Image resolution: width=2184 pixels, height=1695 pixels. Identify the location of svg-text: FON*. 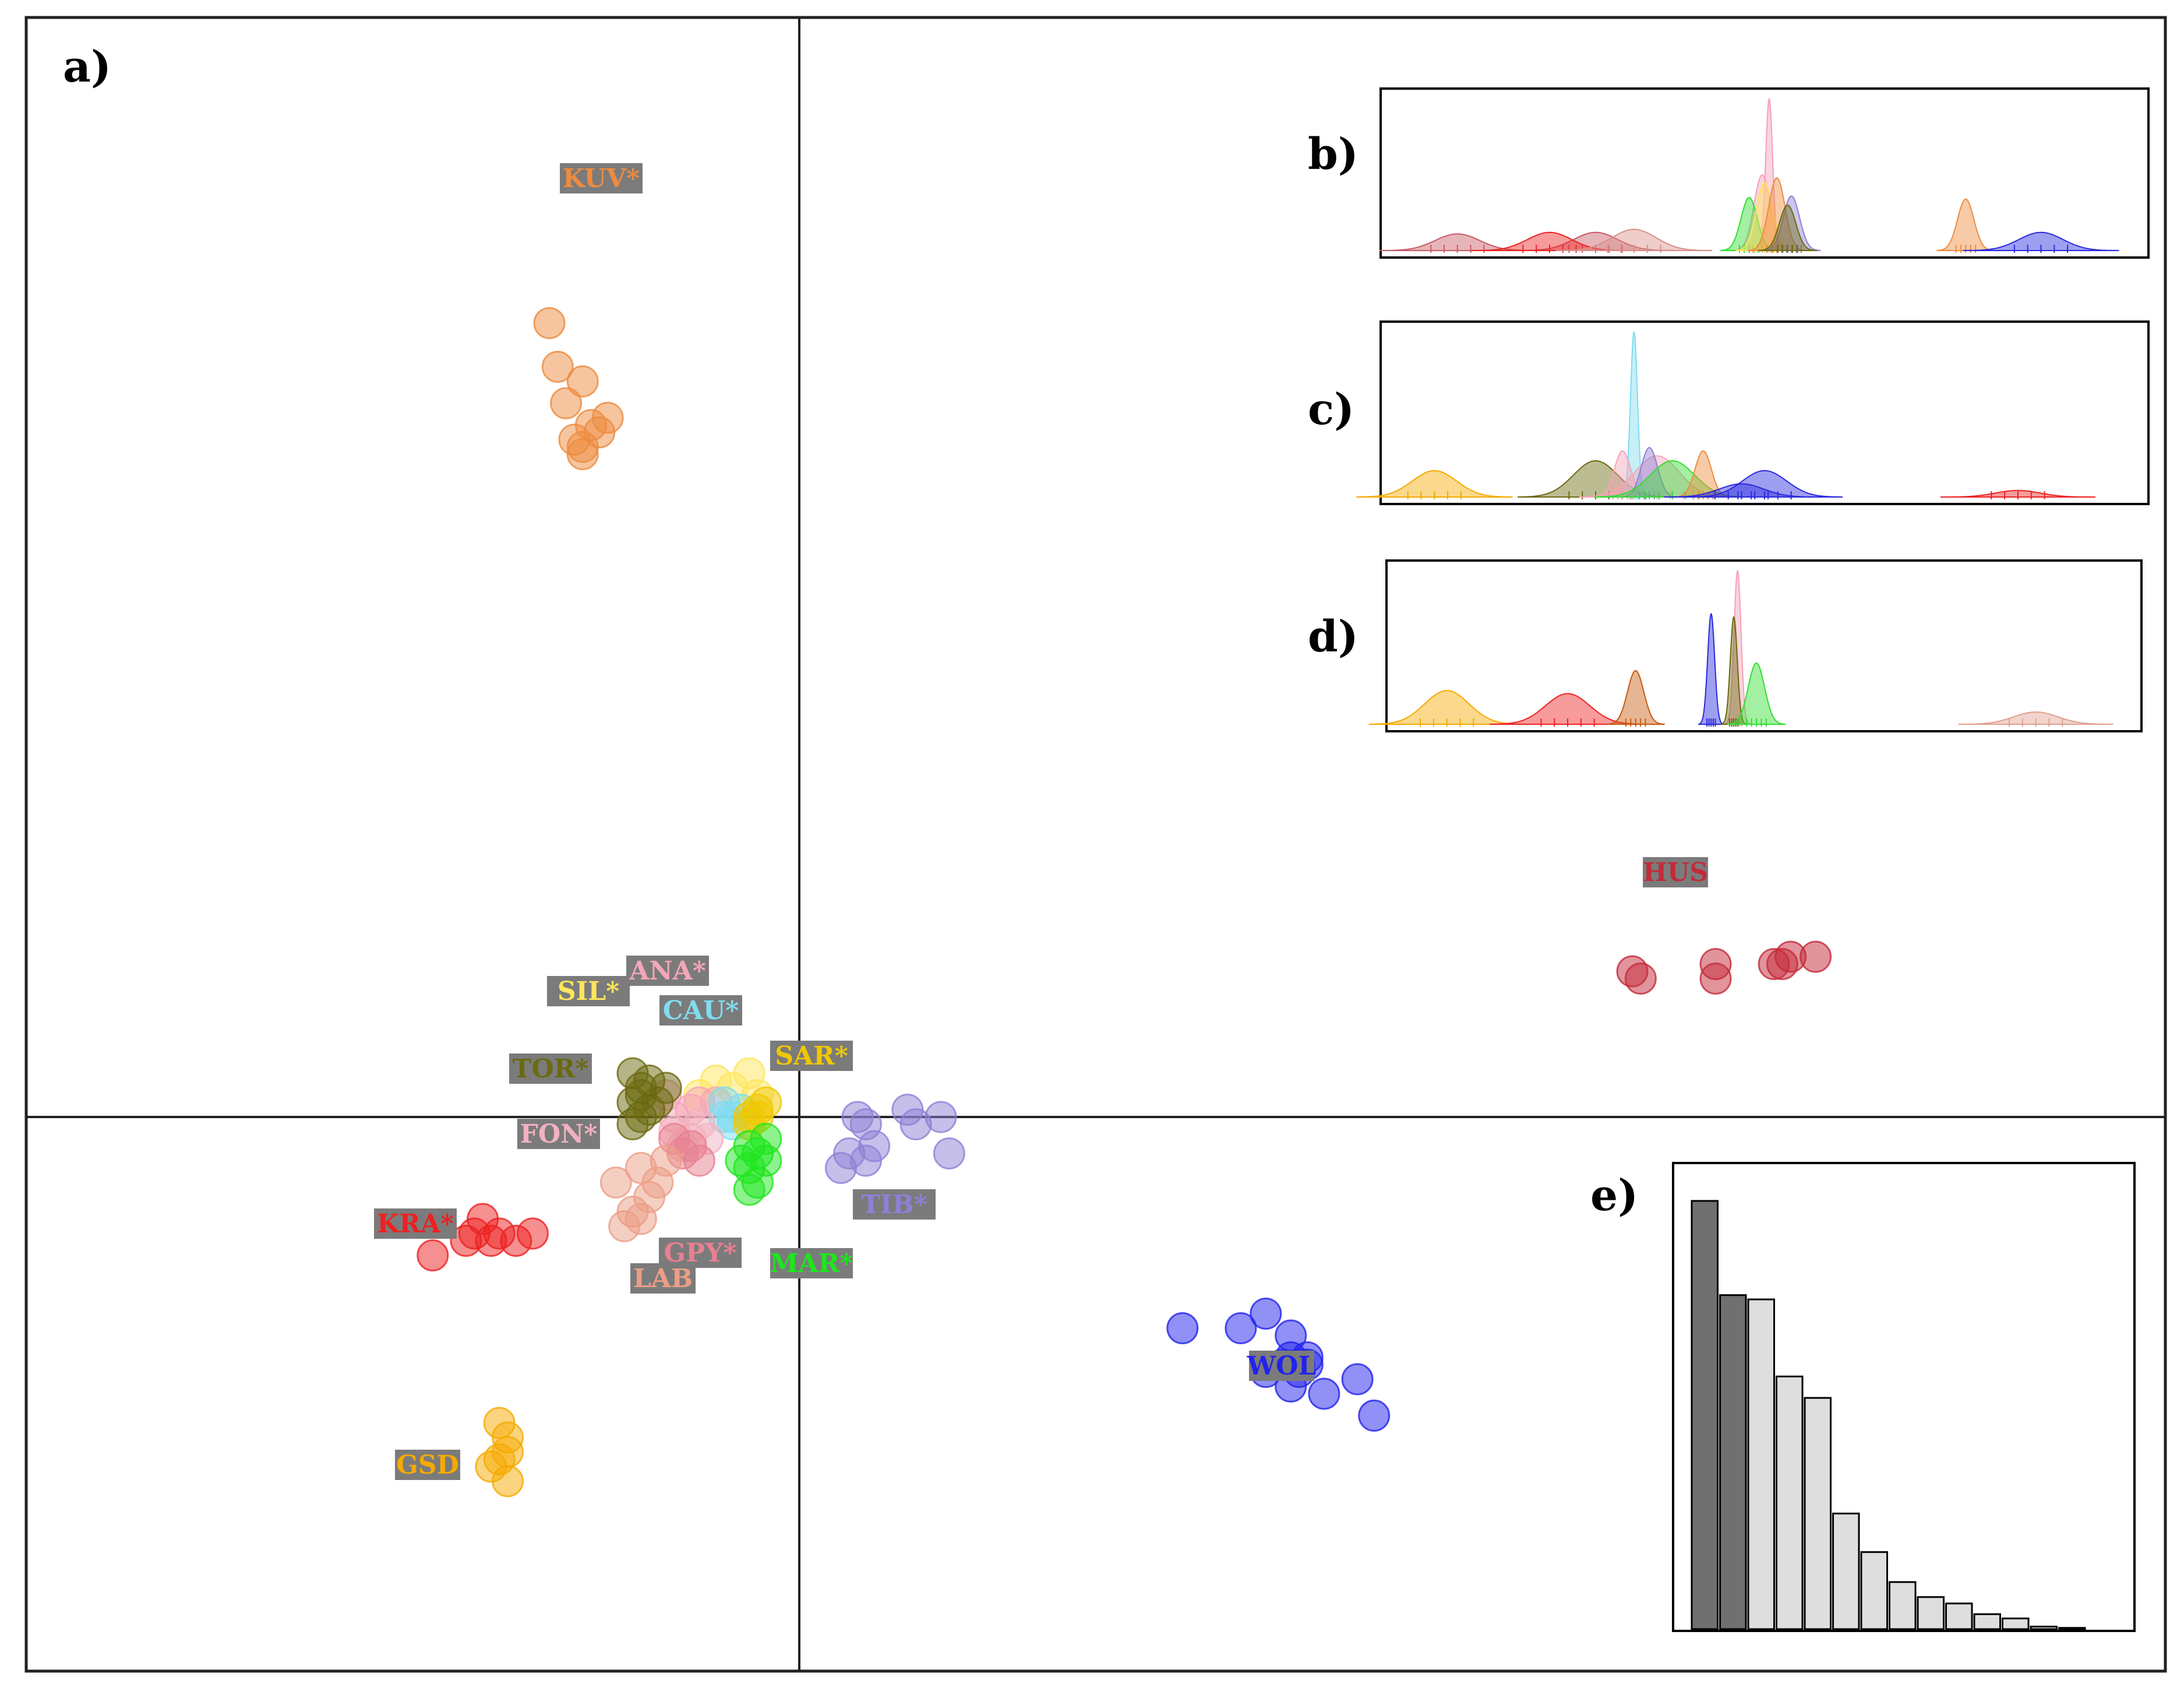
(559, 1134).